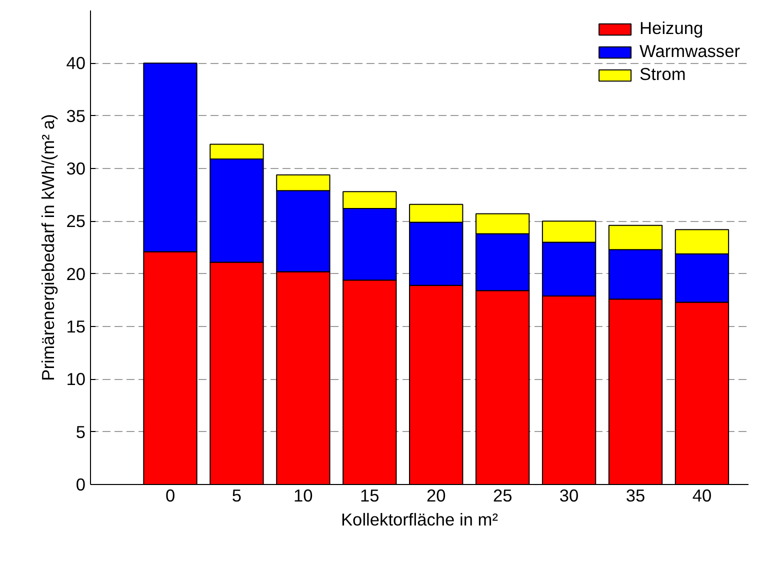 This screenshot has width=768, height=564. Describe the element at coordinates (636, 496) in the screenshot. I see `x-tick-label: 35` at that location.